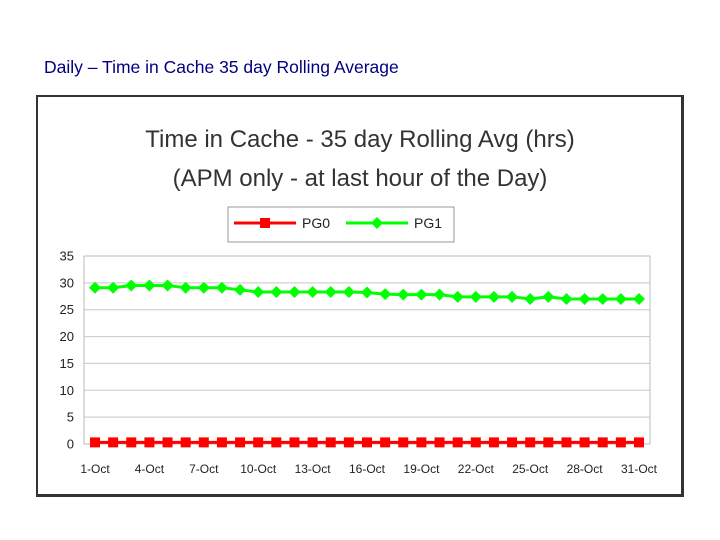 The height and width of the screenshot is (540, 720). What do you see at coordinates (150, 469) in the screenshot?
I see `x-tick-label: 4-Oct` at bounding box center [150, 469].